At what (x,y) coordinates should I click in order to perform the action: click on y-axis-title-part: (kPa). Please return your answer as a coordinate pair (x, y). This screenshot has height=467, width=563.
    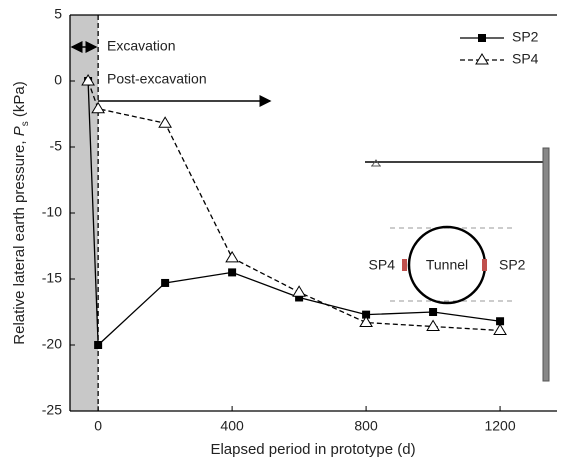
    Looking at the image, I should click on (19, 101).